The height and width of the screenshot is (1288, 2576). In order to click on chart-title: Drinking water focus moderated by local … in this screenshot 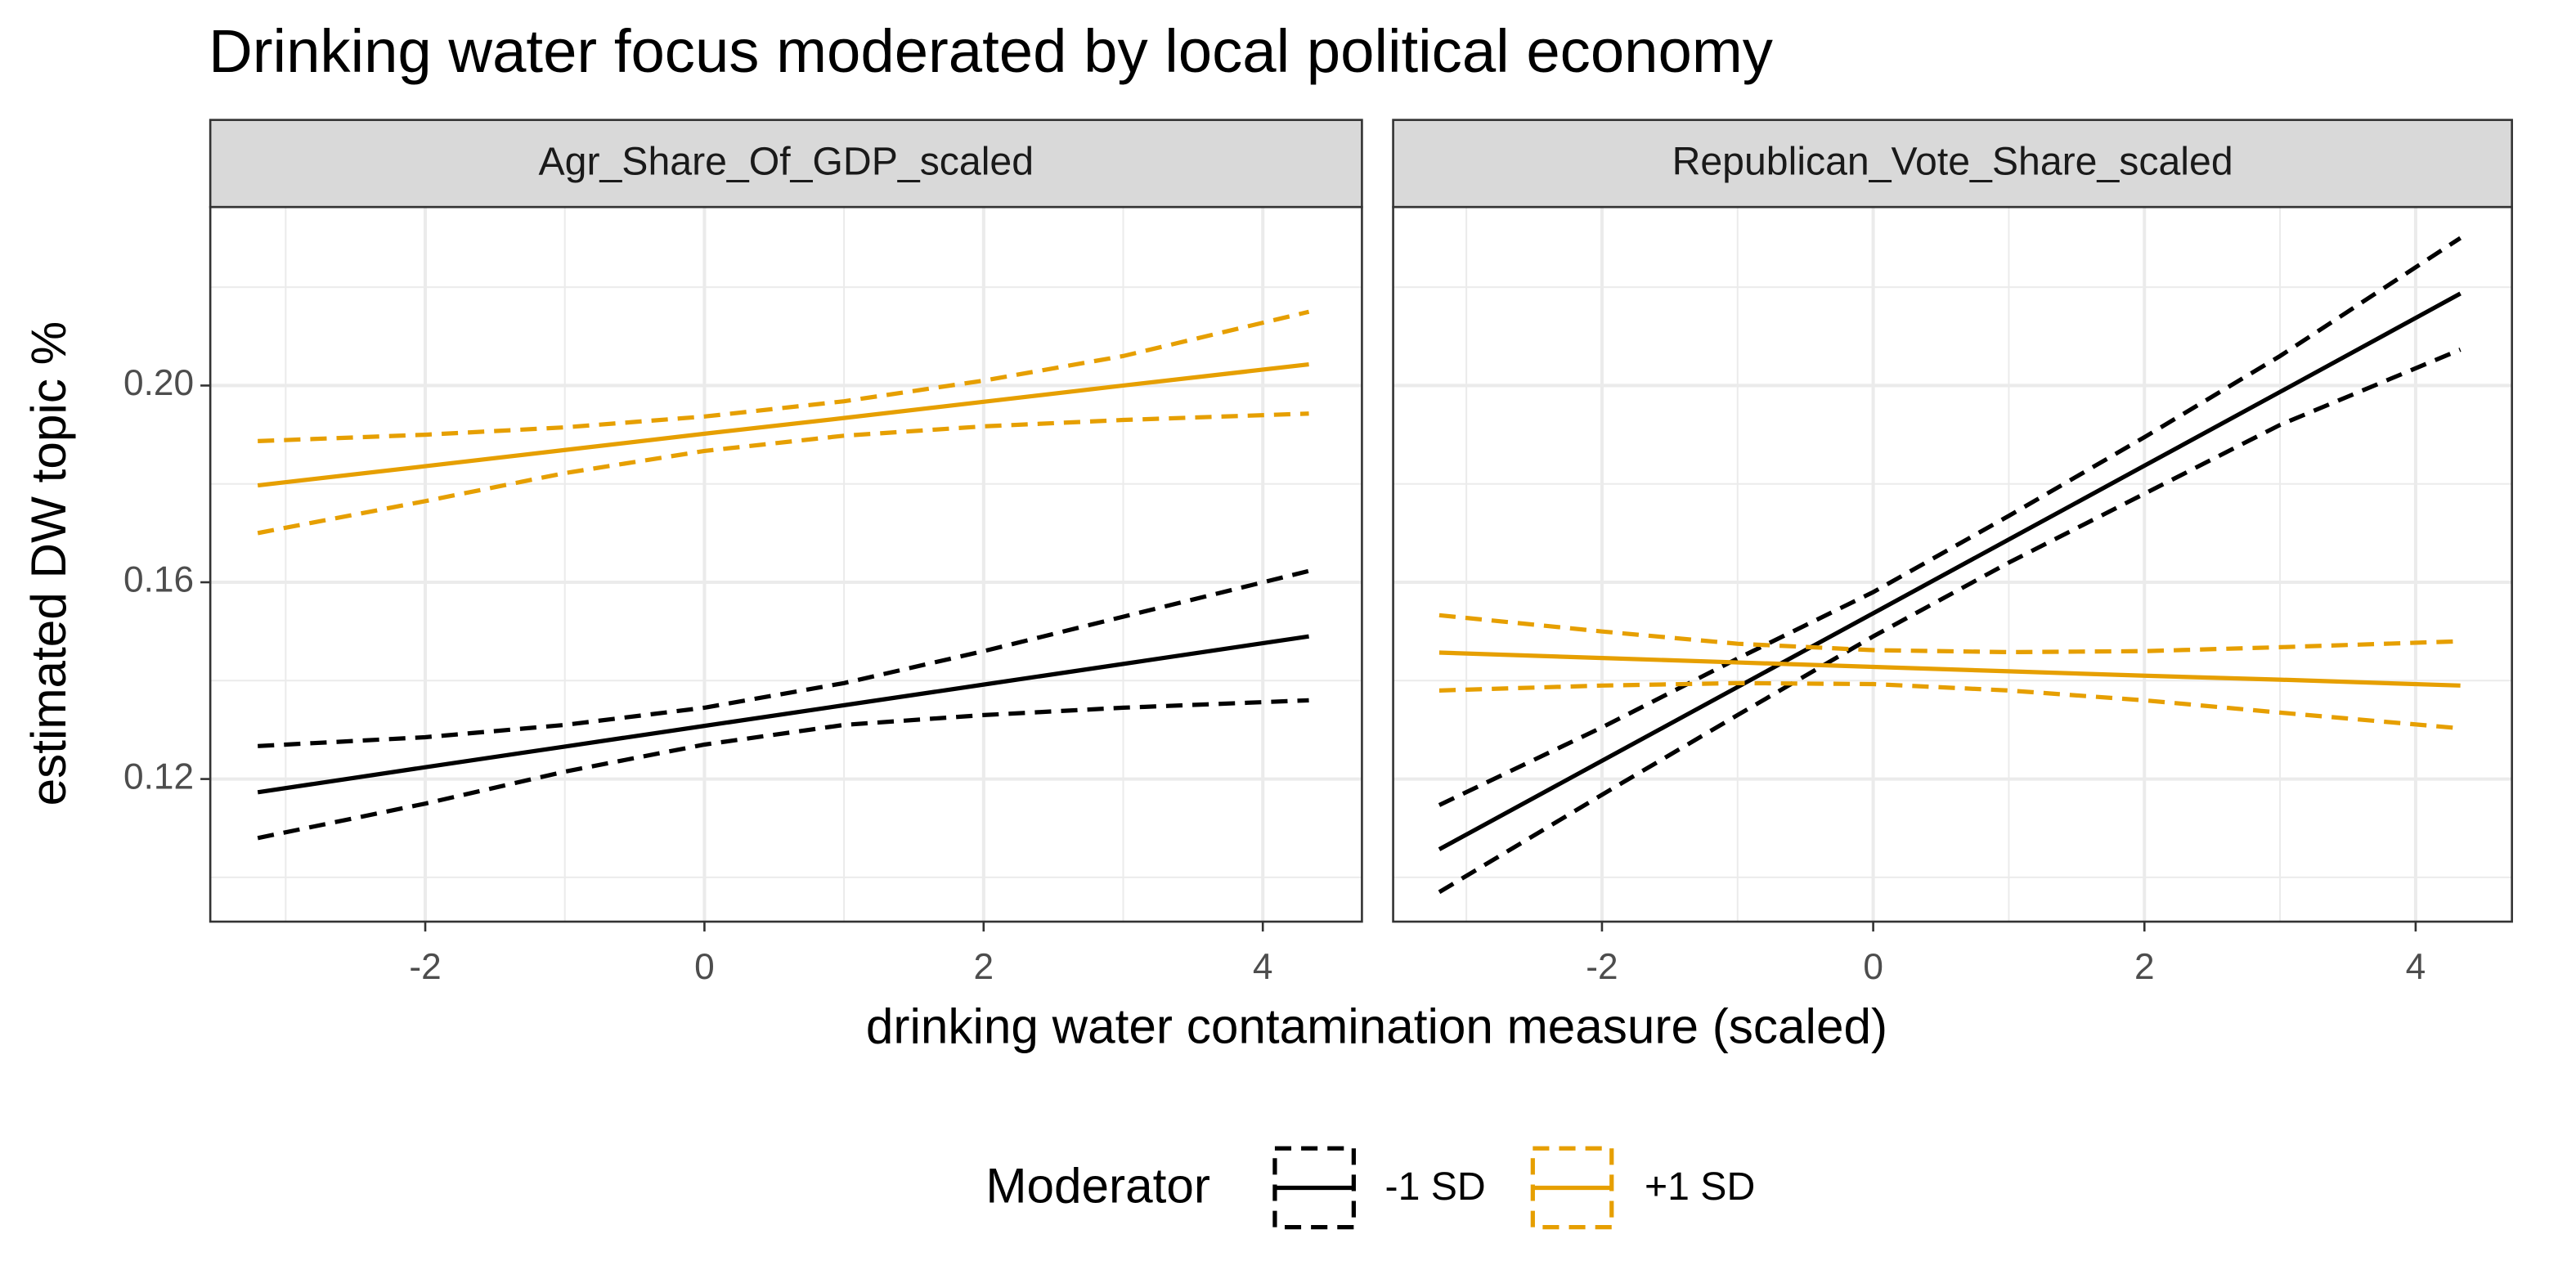, I will do `click(991, 51)`.